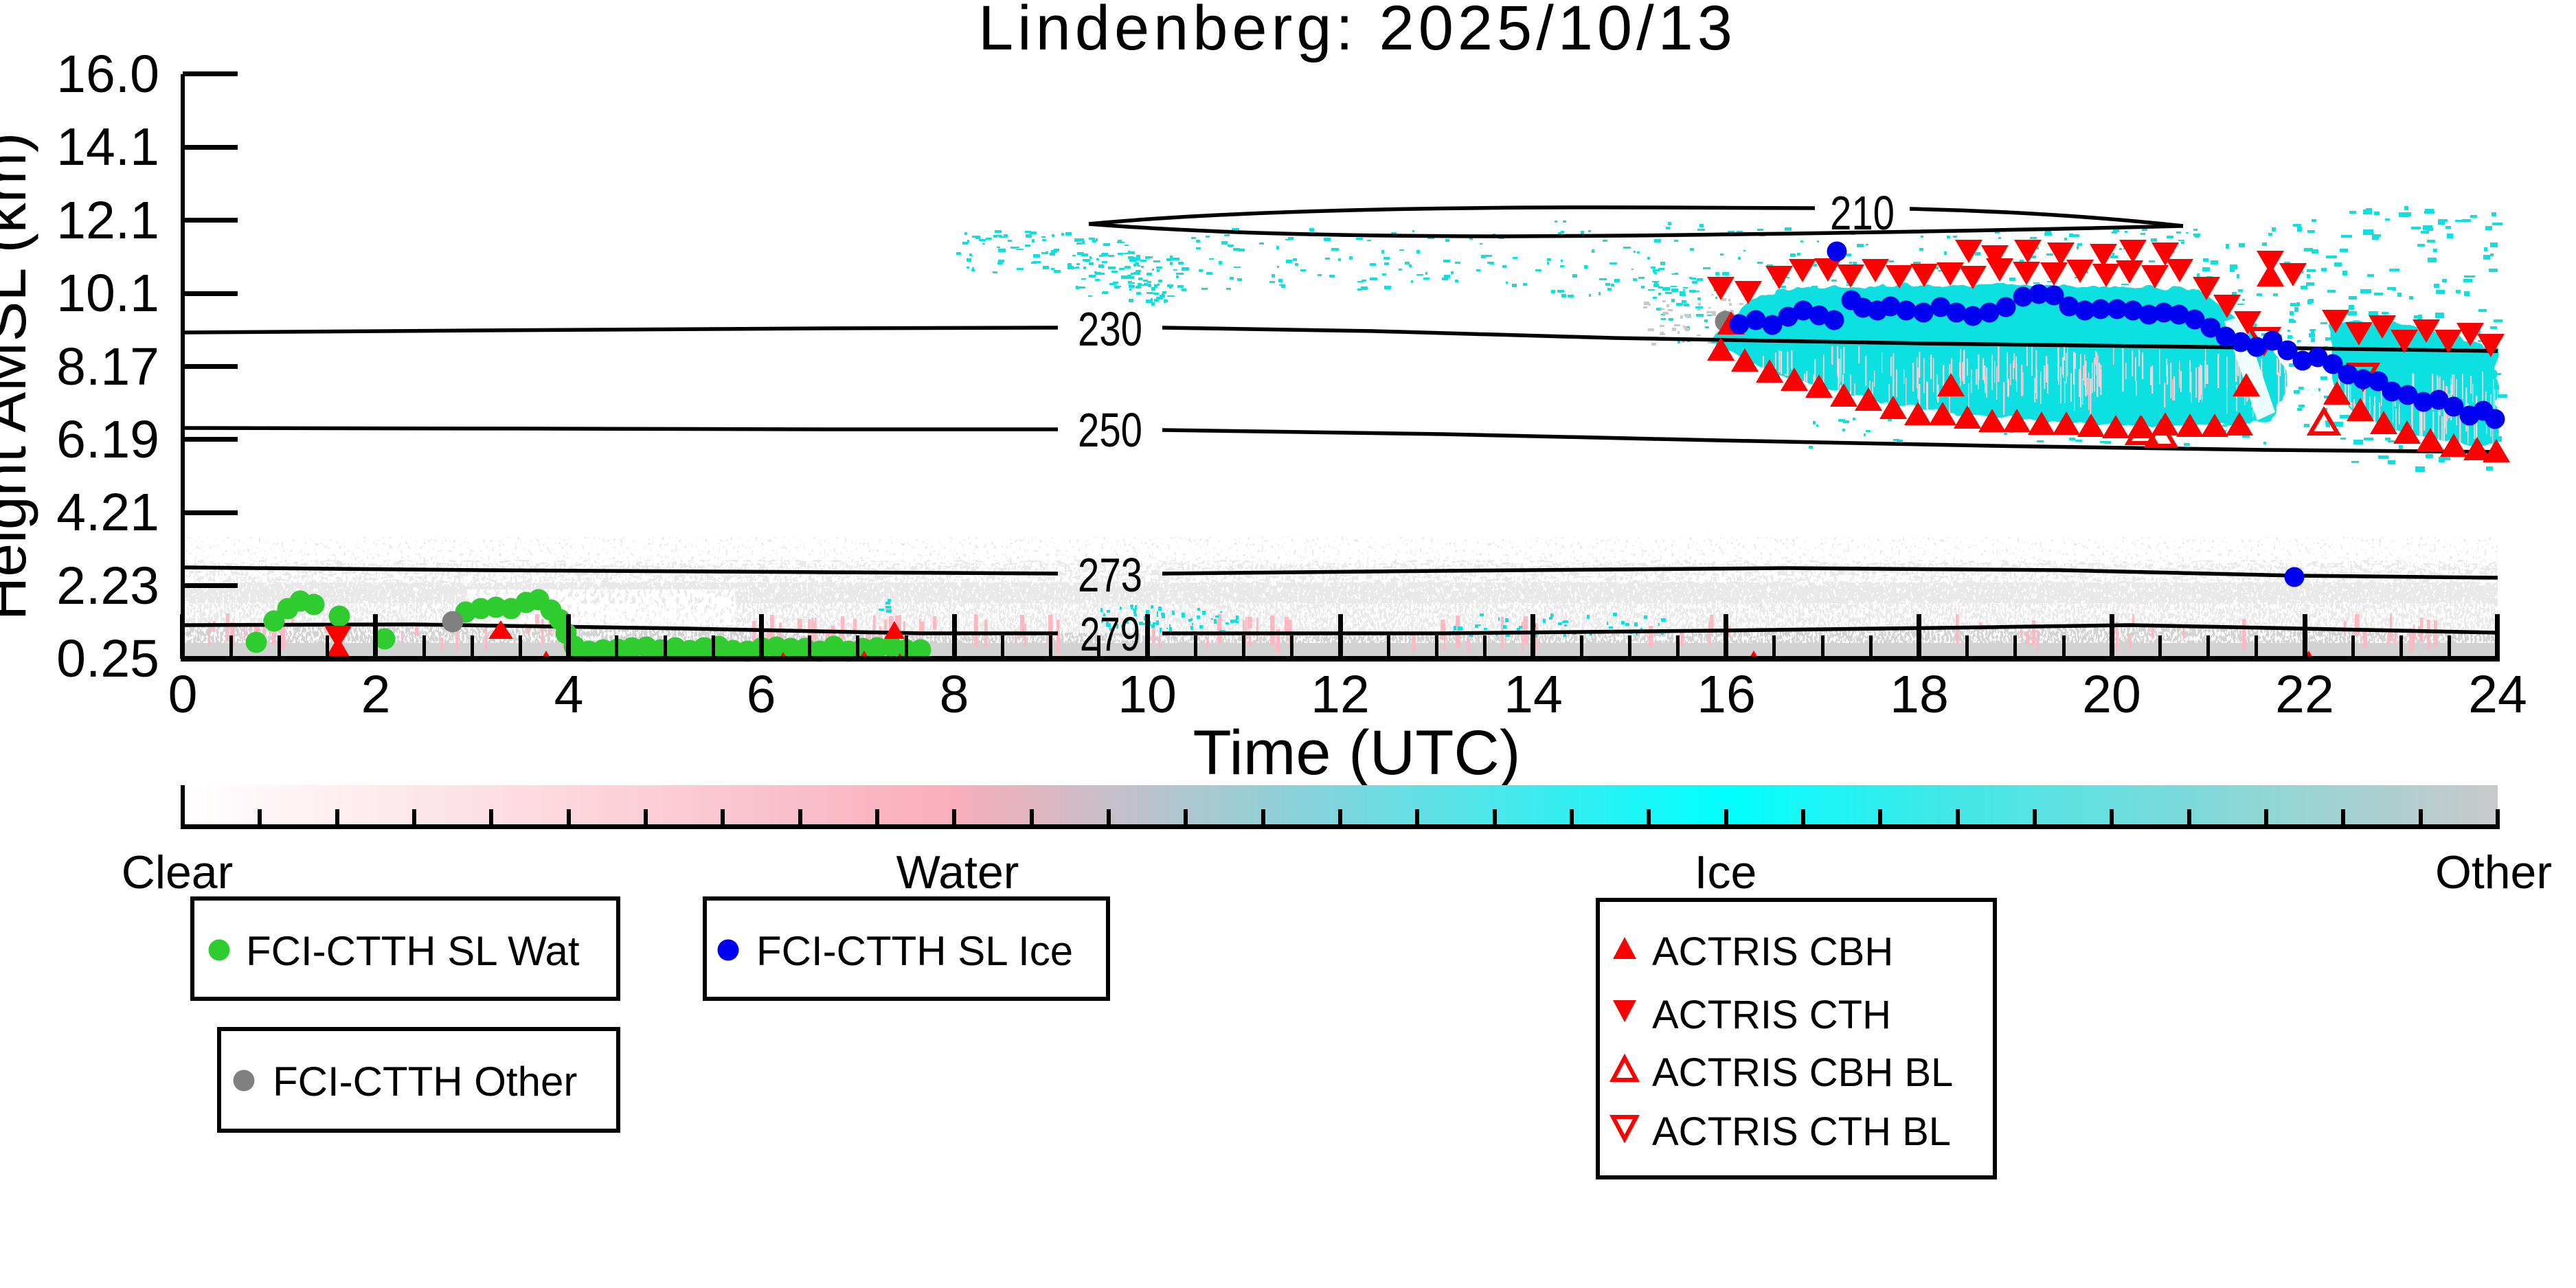  I want to click on svg-text: 16.0, so click(107, 74).